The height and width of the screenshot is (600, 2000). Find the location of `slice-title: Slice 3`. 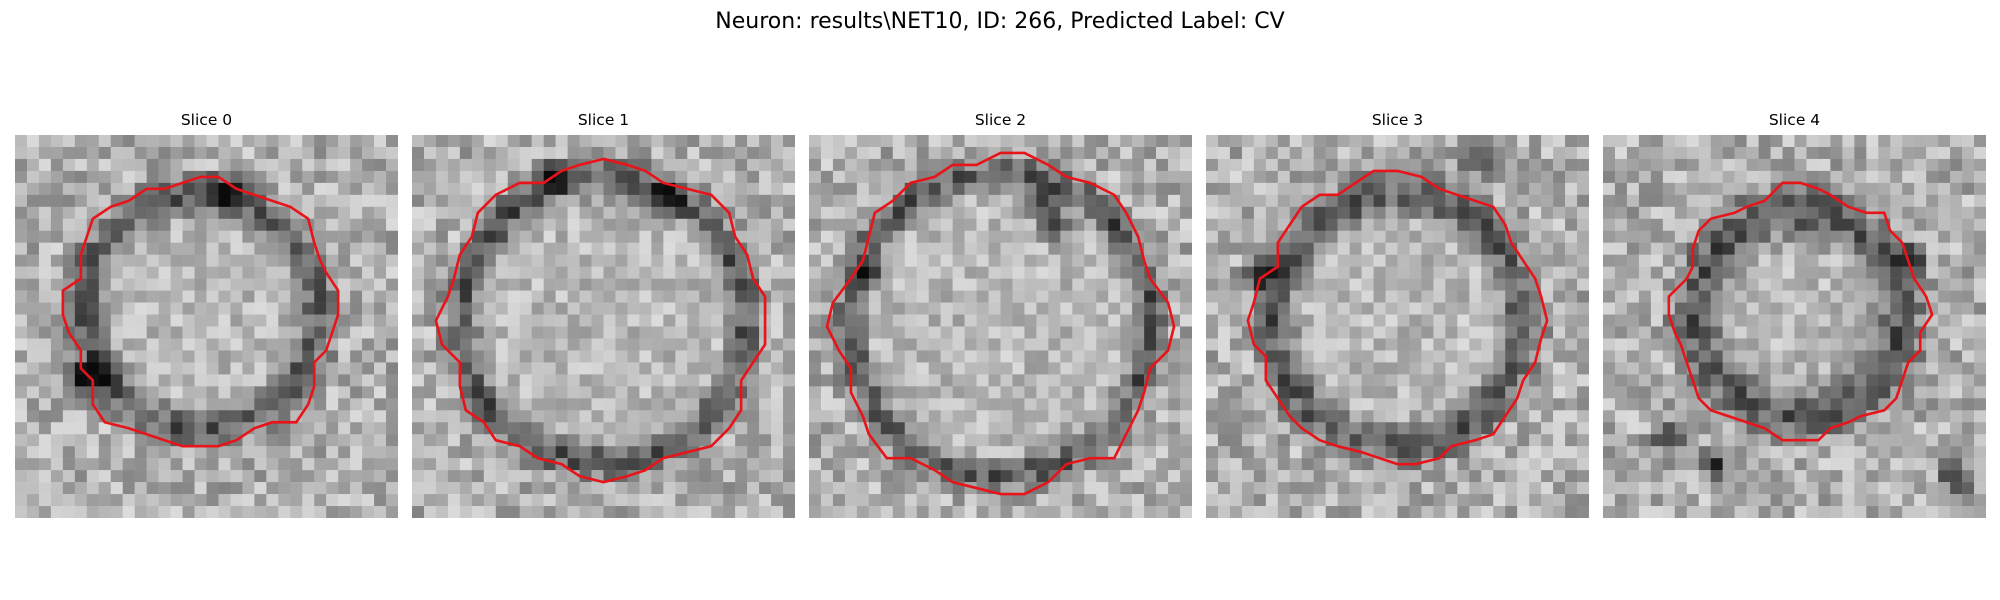

slice-title: Slice 3 is located at coordinates (1397, 120).